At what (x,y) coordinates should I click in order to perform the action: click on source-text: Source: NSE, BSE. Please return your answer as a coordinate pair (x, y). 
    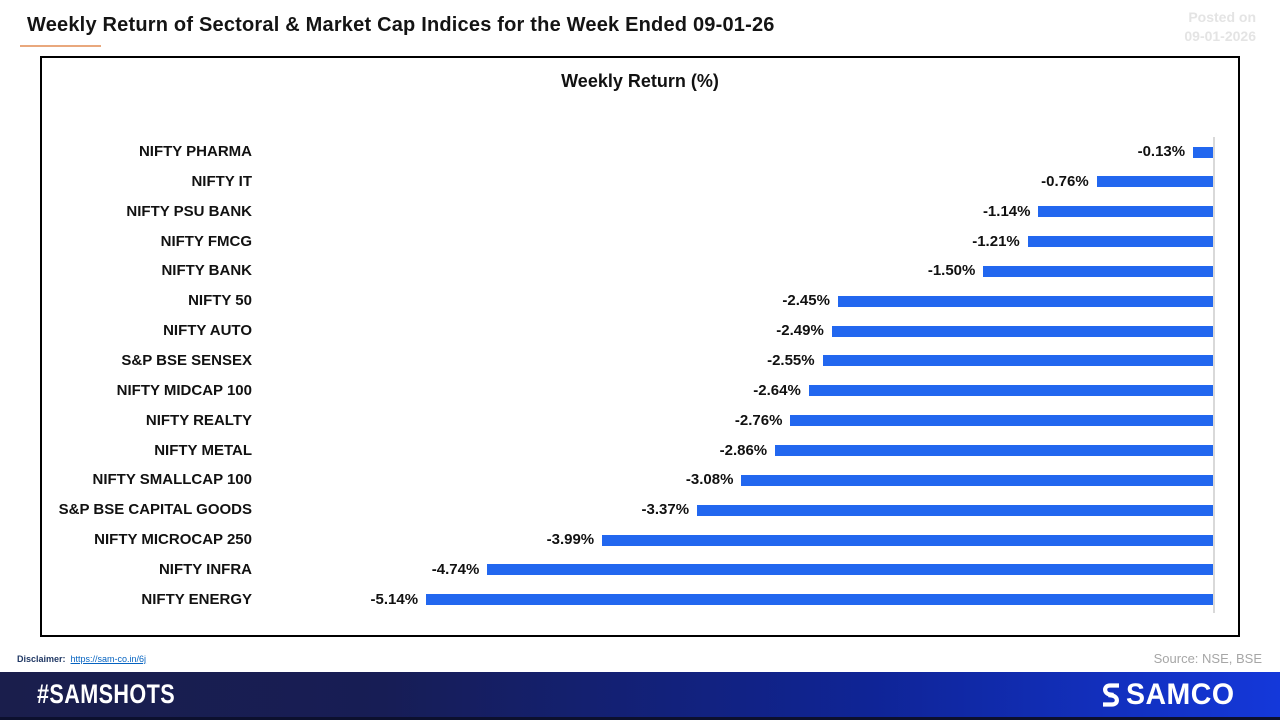
    Looking at the image, I should click on (1207, 658).